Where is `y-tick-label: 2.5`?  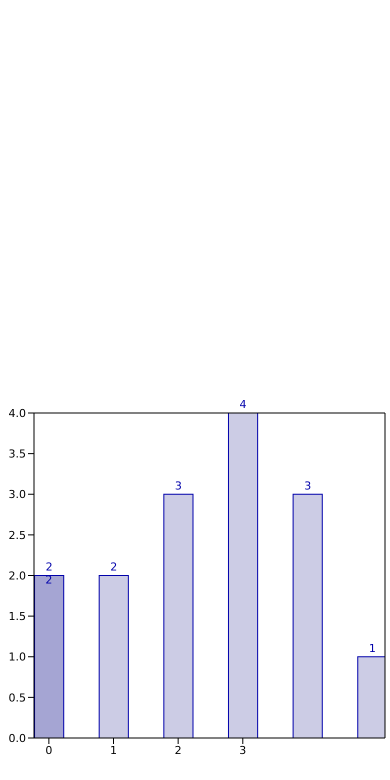
y-tick-label: 2.5 is located at coordinates (17, 535).